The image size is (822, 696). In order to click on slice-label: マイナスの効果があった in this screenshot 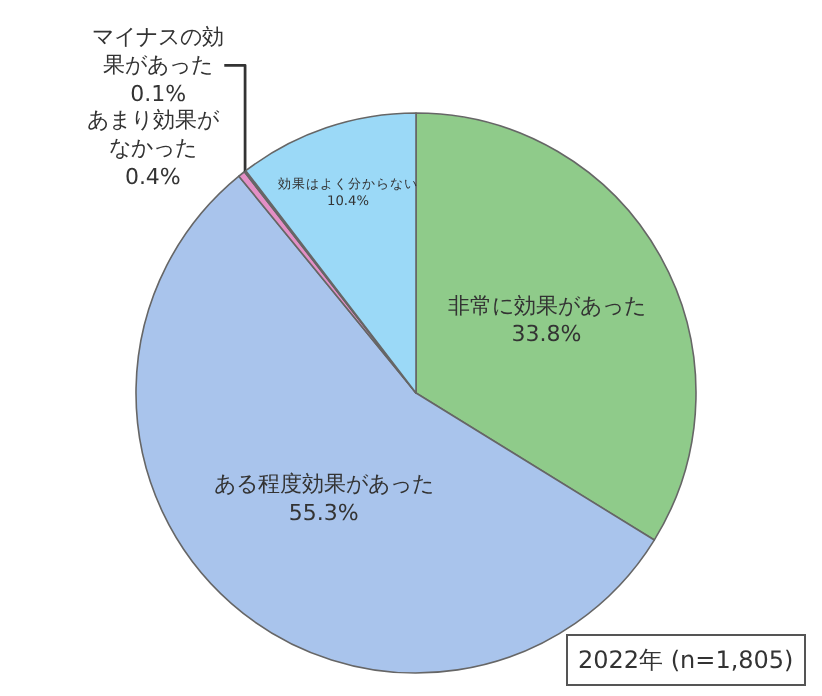, I will do `click(158, 51)`.